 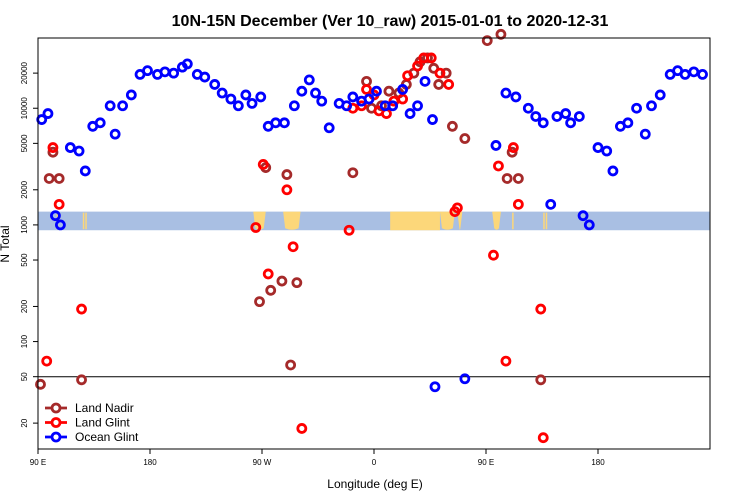 I want to click on y-tick-label: 20, so click(x=24, y=422).